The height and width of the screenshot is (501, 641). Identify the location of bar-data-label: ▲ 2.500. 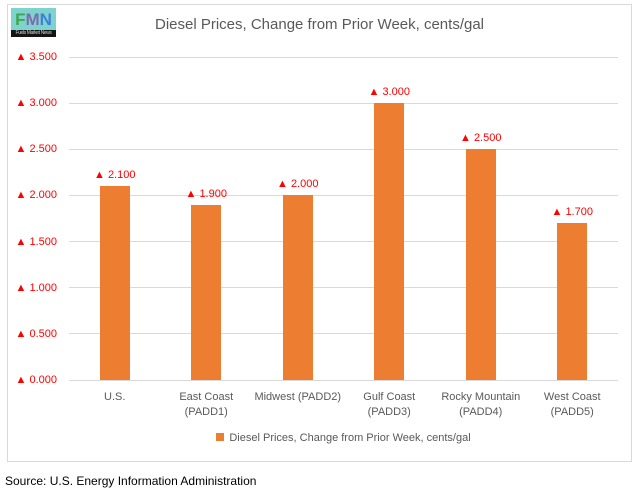
(481, 138).